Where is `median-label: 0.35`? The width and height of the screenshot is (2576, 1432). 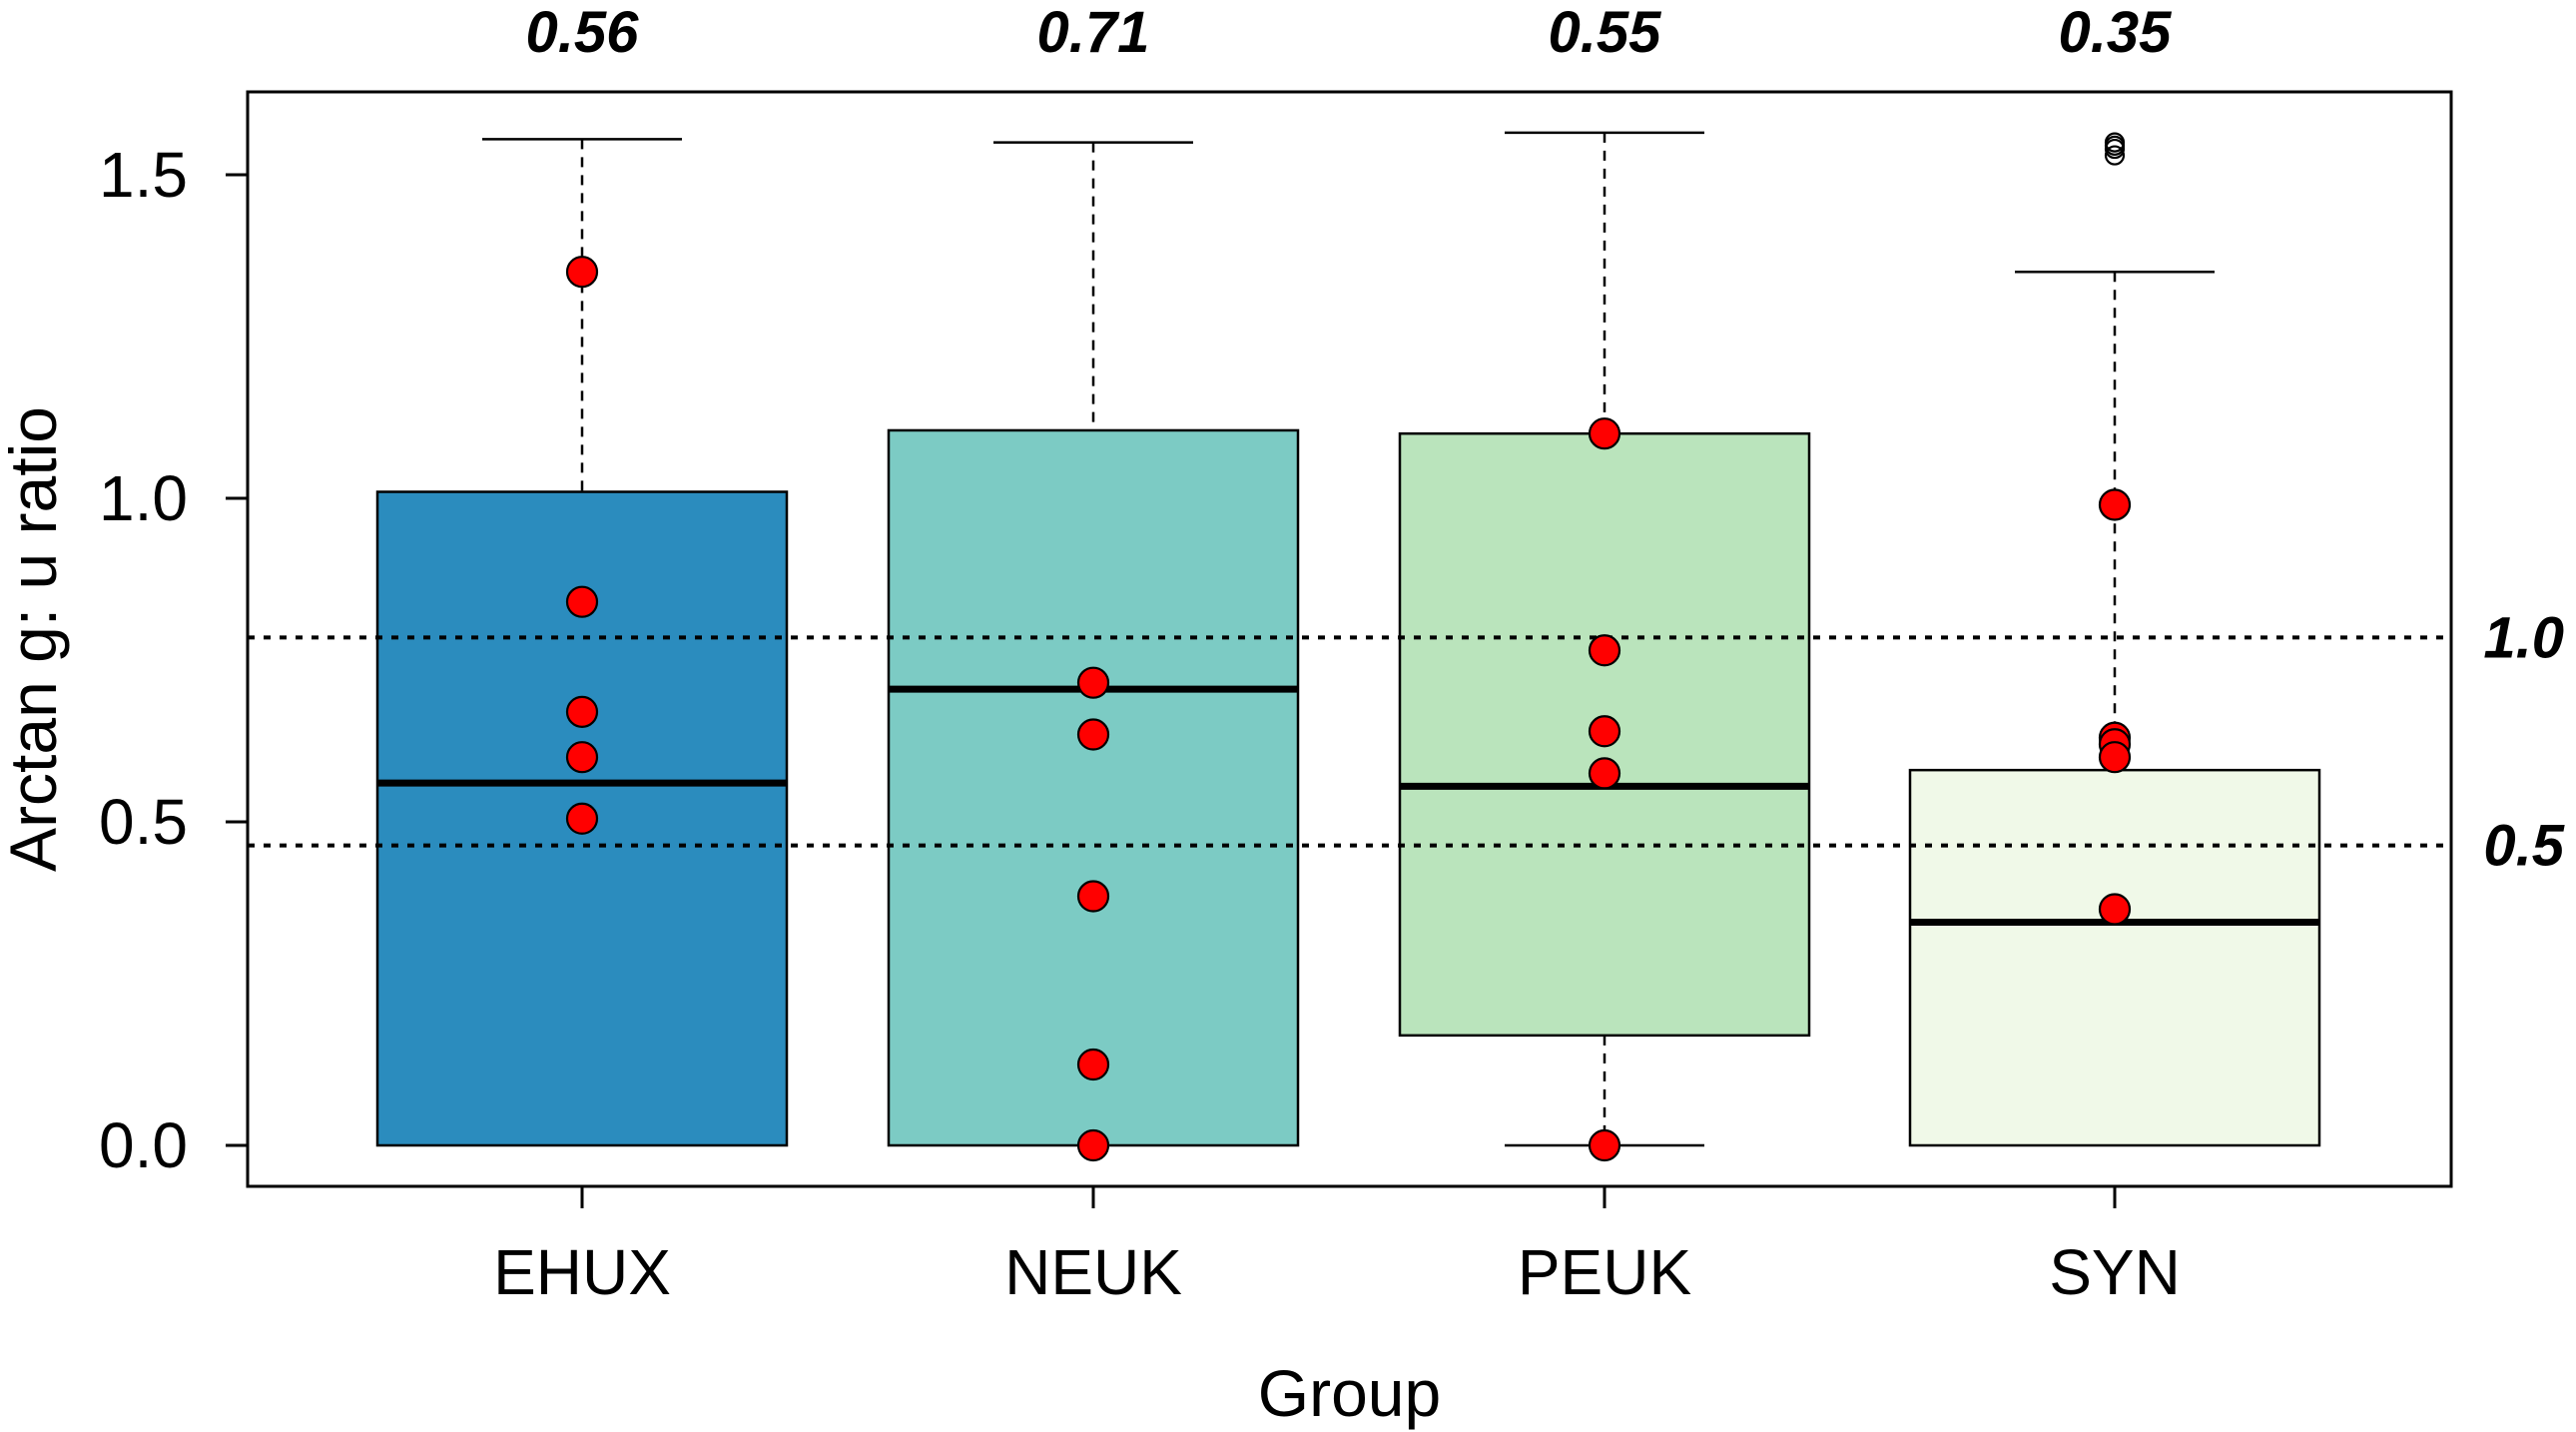
median-label: 0.35 is located at coordinates (2116, 32).